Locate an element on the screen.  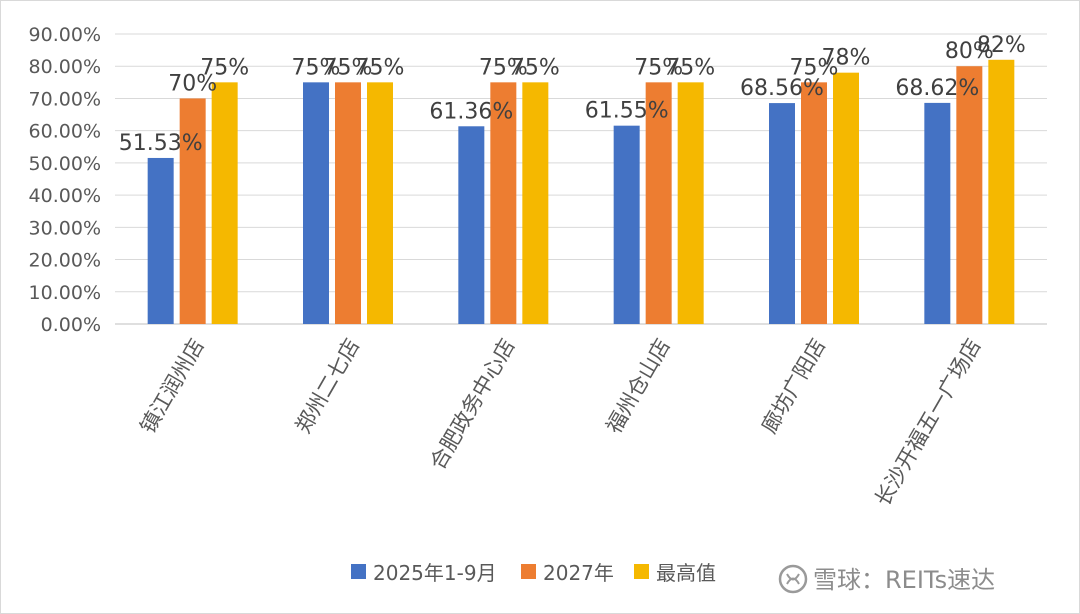
category-label: 合肥政务中心店 is located at coordinates (472, 404).